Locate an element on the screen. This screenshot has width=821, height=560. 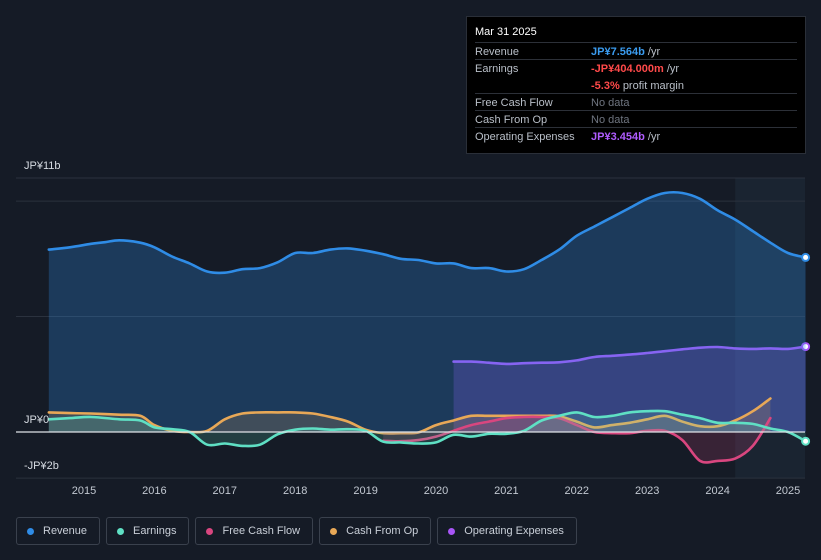
x-tick-label-2022: 2022 is located at coordinates (577, 491).